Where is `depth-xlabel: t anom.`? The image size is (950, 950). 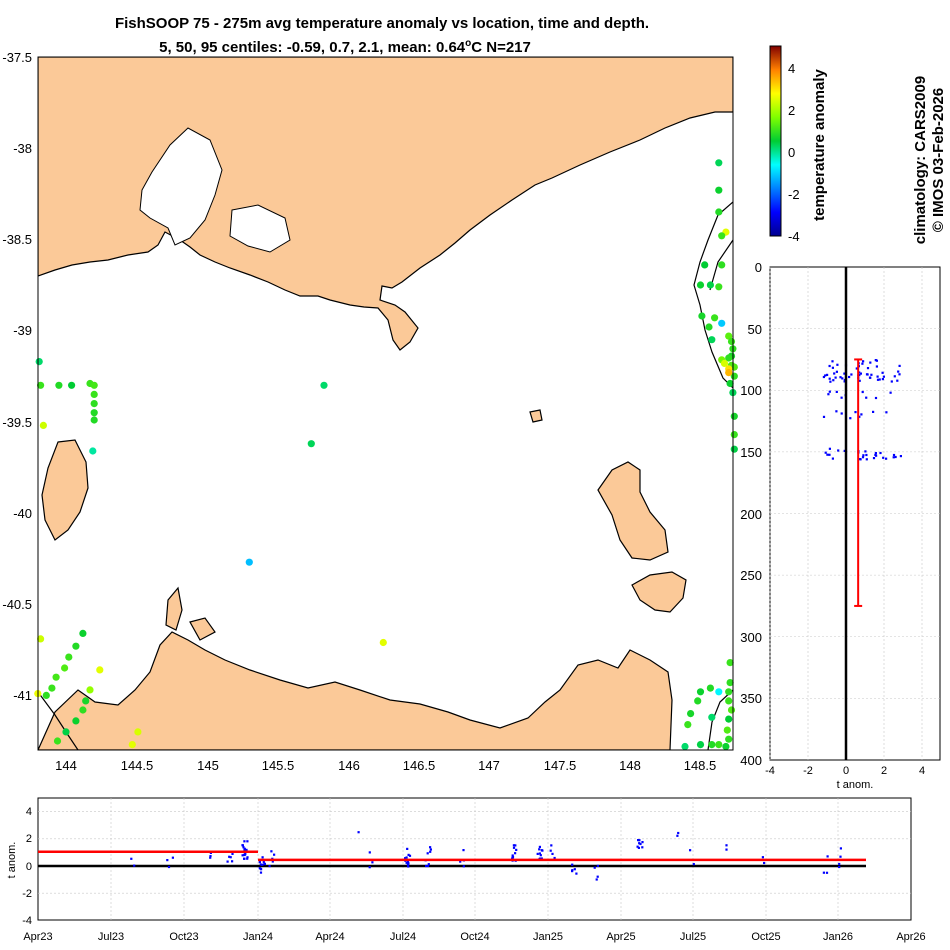
depth-xlabel: t anom. is located at coordinates (855, 785).